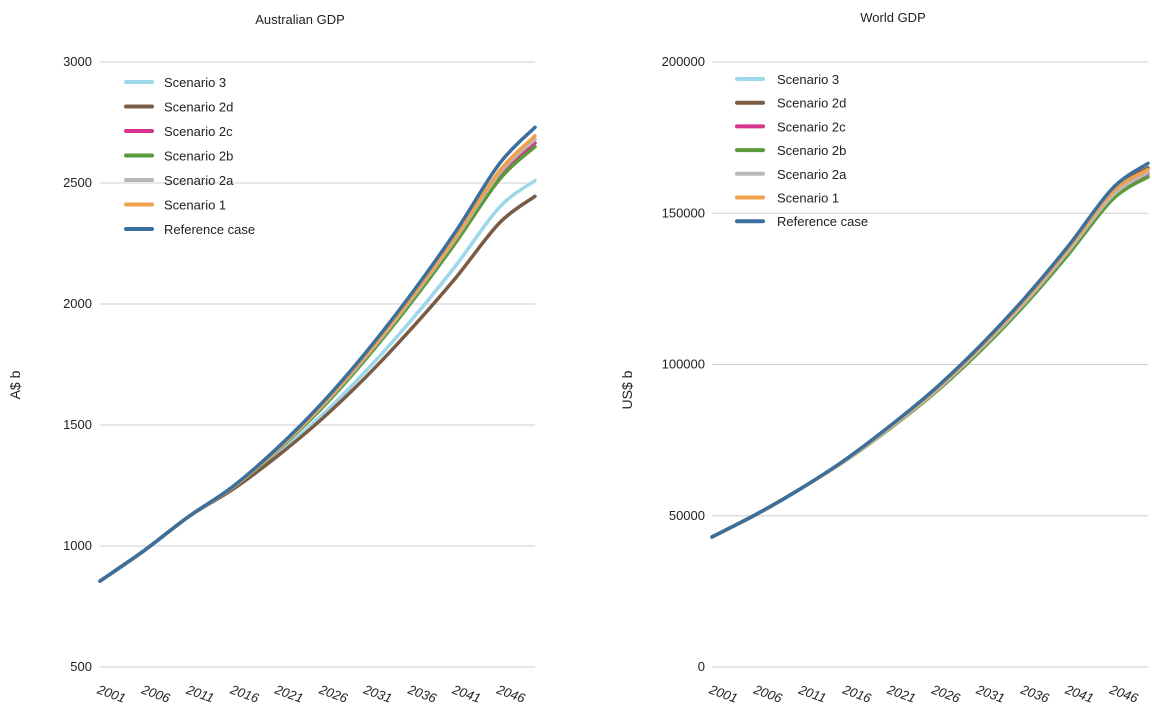 The height and width of the screenshot is (711, 1152). I want to click on y-tick-label: 2000, so click(77, 303).